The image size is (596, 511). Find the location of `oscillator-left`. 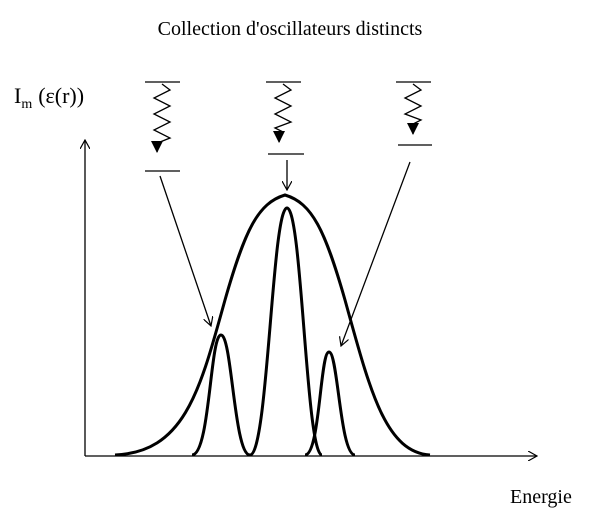

oscillator-left is located at coordinates (178, 203).